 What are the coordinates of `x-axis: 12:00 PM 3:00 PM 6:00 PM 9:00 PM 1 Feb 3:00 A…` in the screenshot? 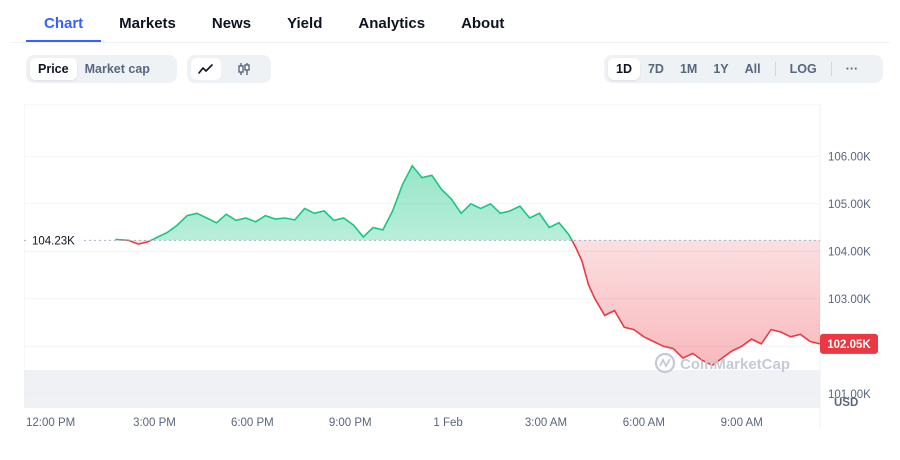 It's located at (394, 423).